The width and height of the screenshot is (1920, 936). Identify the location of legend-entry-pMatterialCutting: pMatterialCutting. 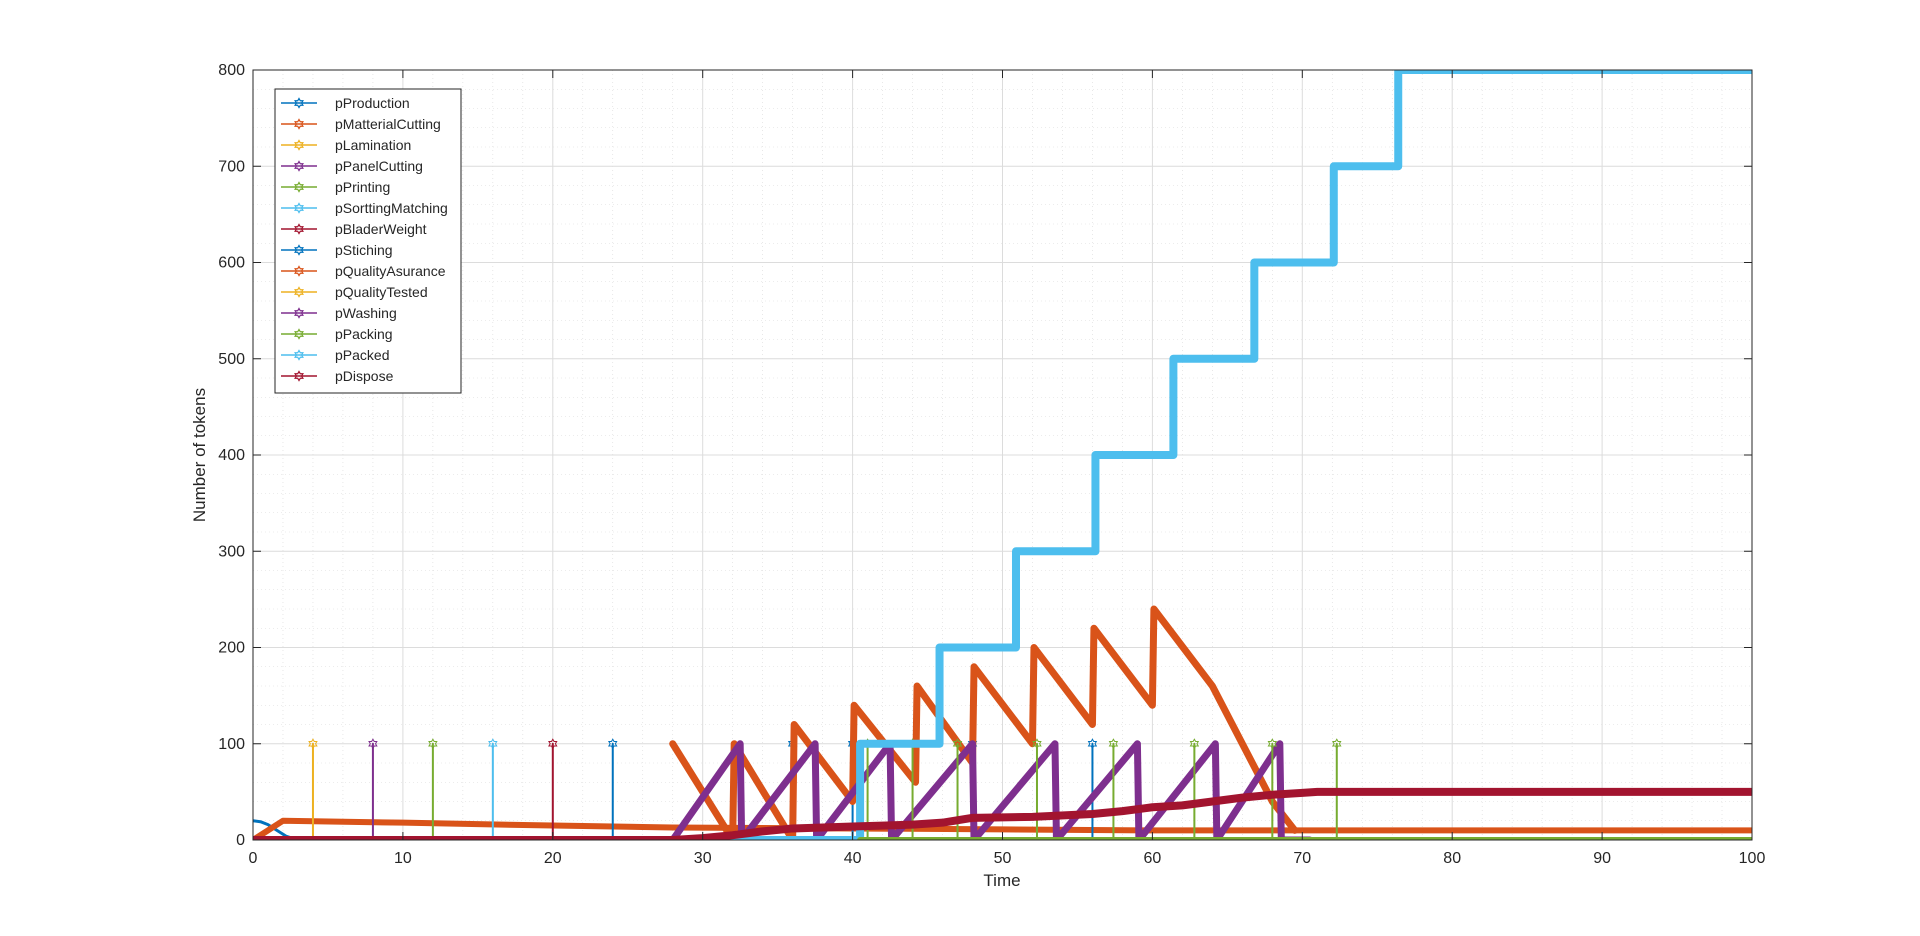
(361, 124).